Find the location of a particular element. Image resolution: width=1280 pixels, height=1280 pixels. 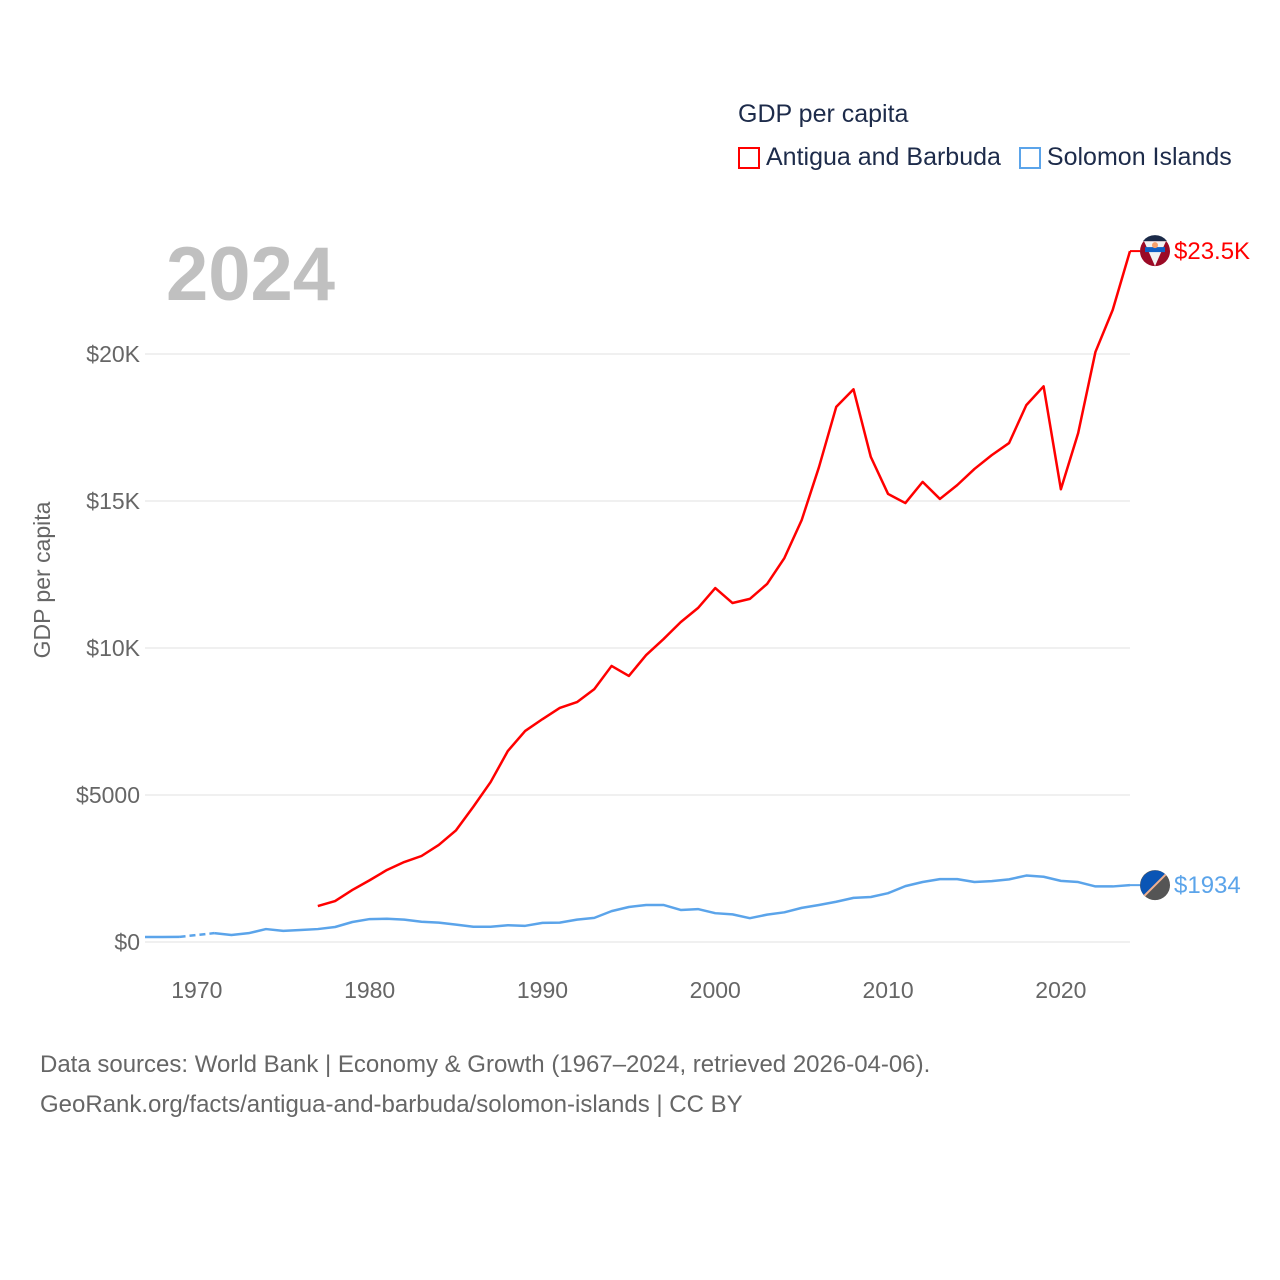

legend-label: Antigua and Barbuda is located at coordinates (883, 157).